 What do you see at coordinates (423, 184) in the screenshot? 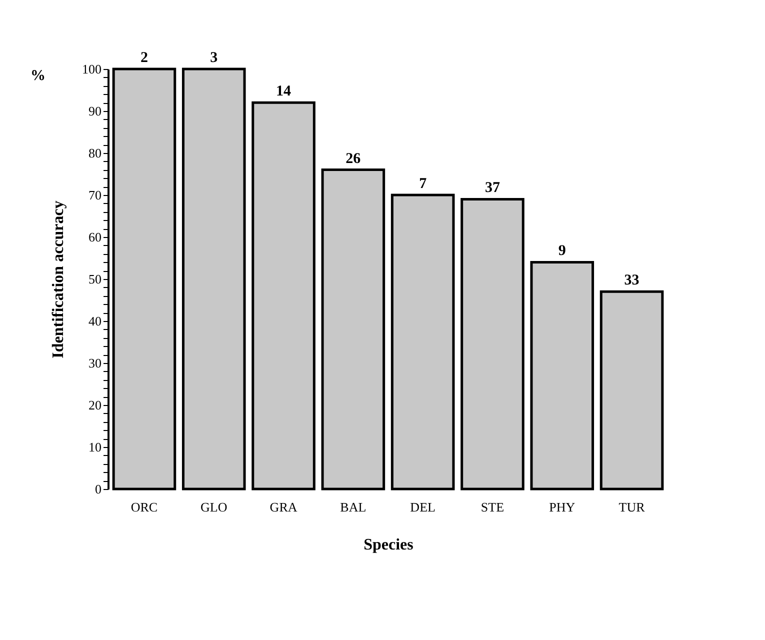
I see `annotation: 7` at bounding box center [423, 184].